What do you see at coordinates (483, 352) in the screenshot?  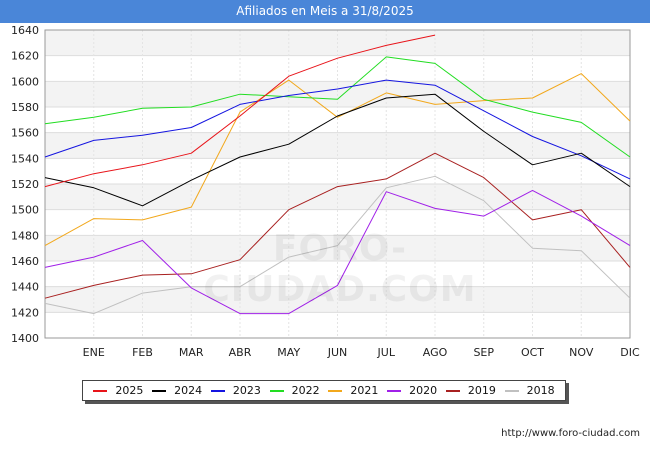 I see `x-tick-label: SEP` at bounding box center [483, 352].